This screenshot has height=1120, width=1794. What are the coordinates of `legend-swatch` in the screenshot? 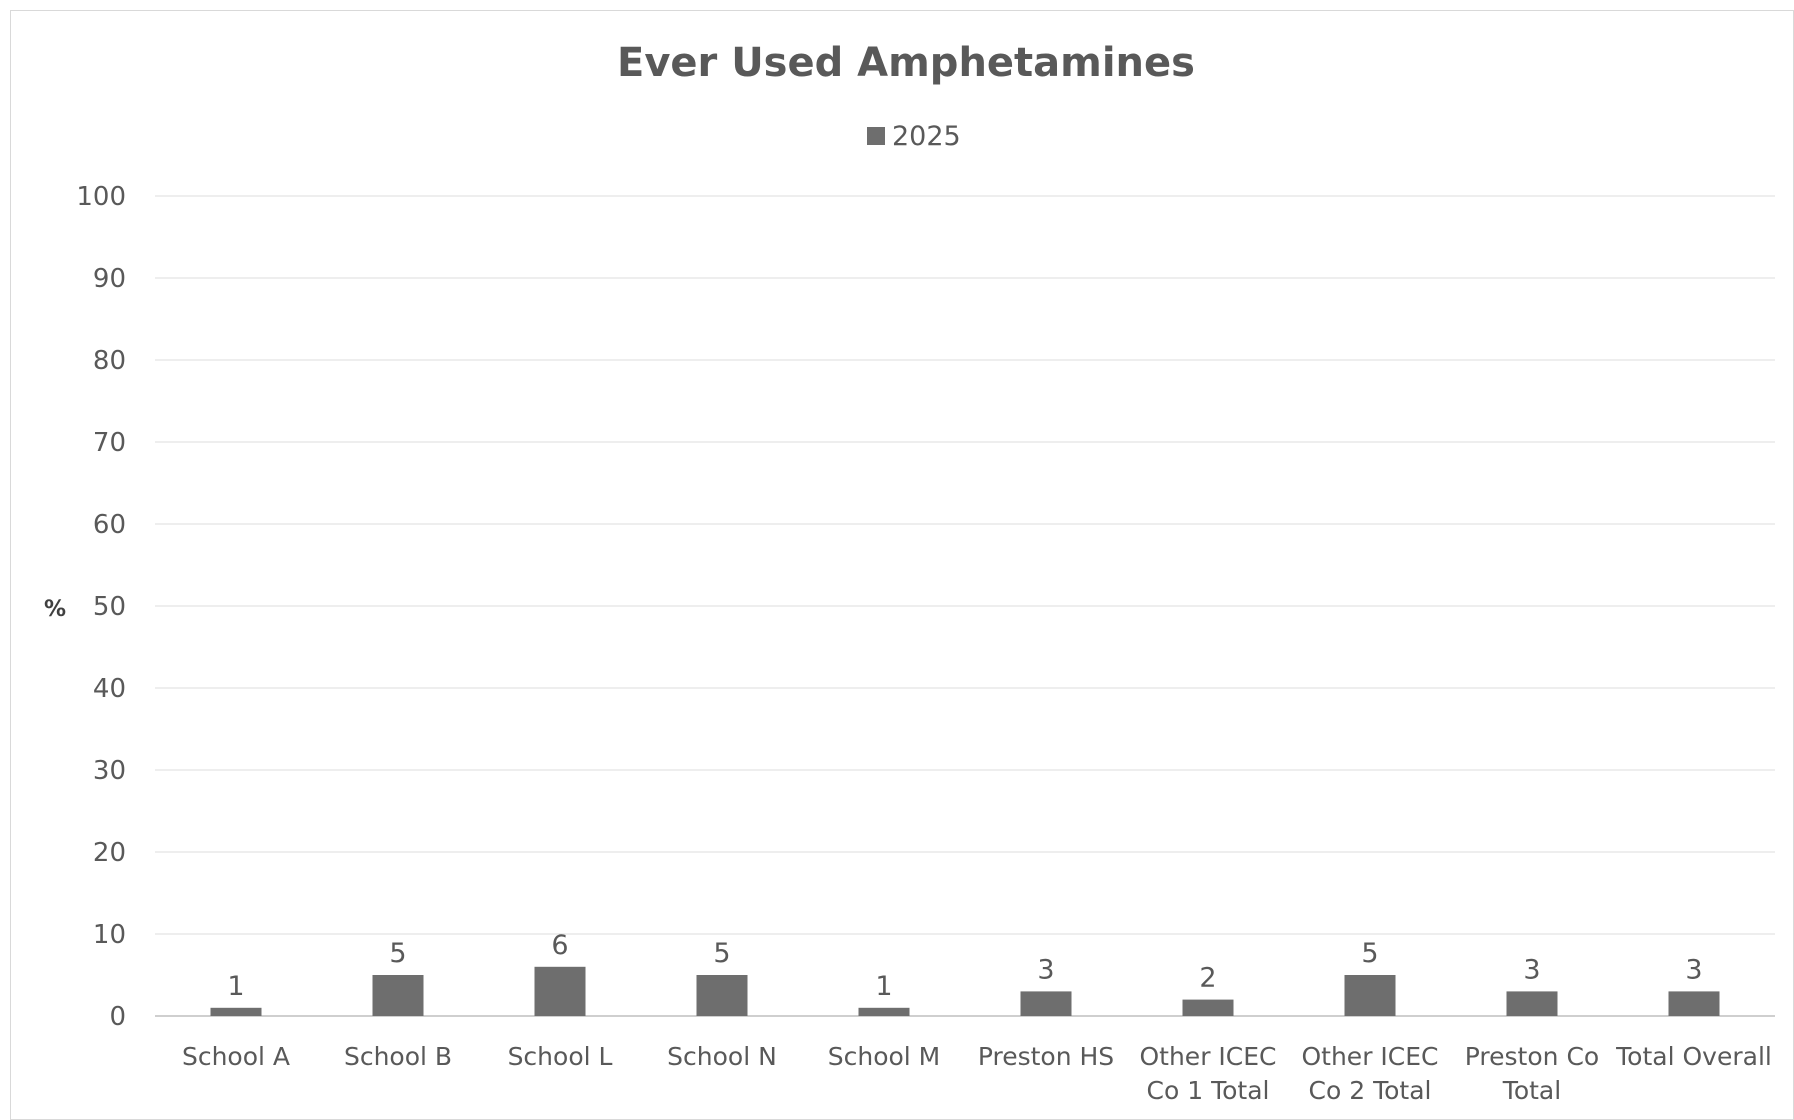 It's located at (876, 136).